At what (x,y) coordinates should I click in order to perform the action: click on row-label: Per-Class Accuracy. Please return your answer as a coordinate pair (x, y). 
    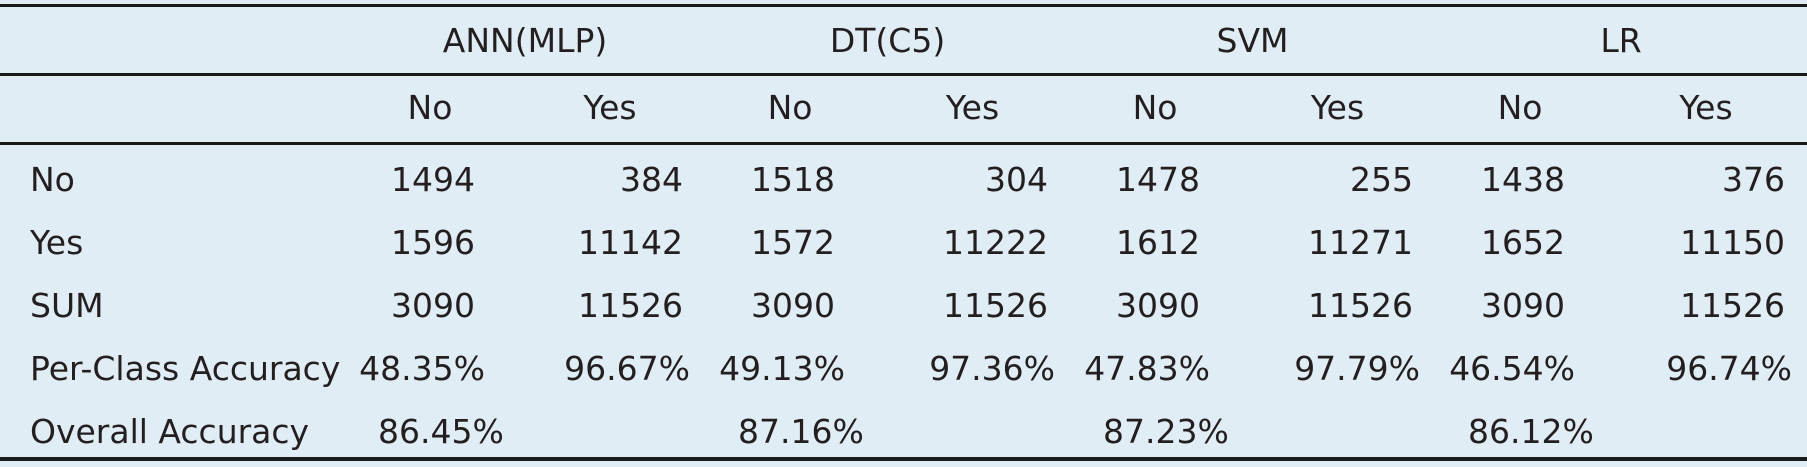
    Looking at the image, I should click on (185, 368).